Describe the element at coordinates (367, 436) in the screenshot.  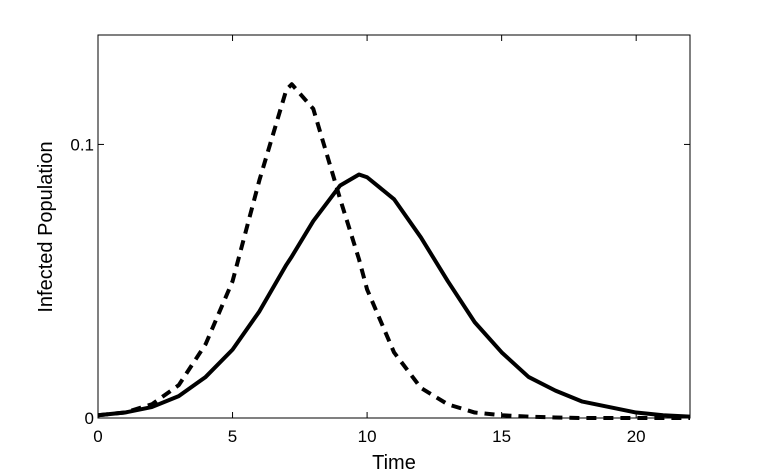
I see `x-tick-label: 10` at that location.